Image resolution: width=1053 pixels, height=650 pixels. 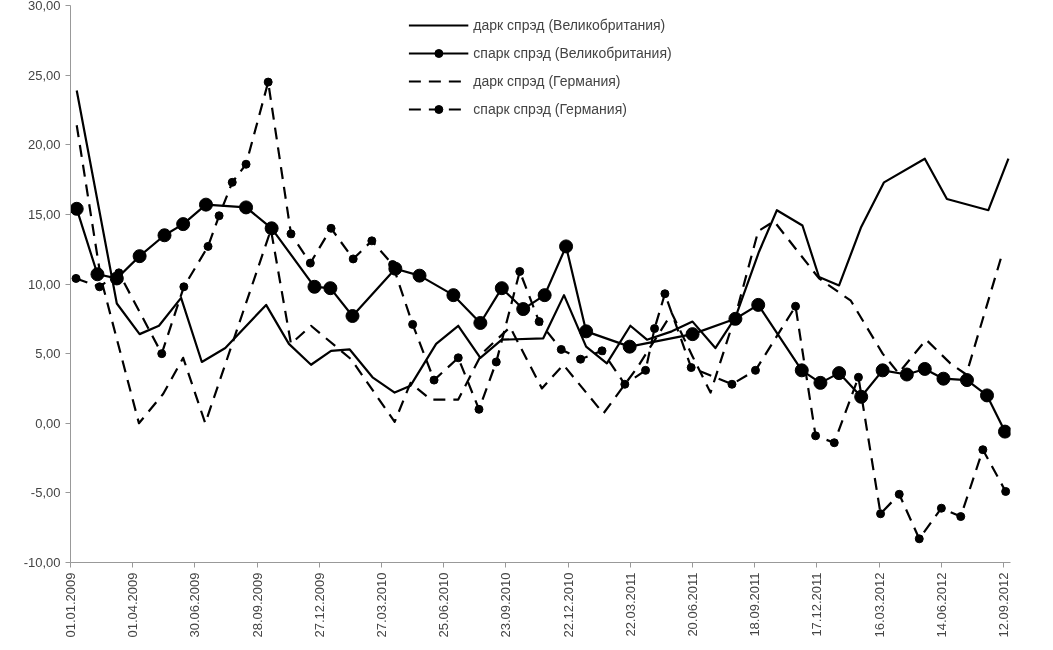 I want to click on legend-label: спарк спрэд (Германия), so click(x=550, y=109).